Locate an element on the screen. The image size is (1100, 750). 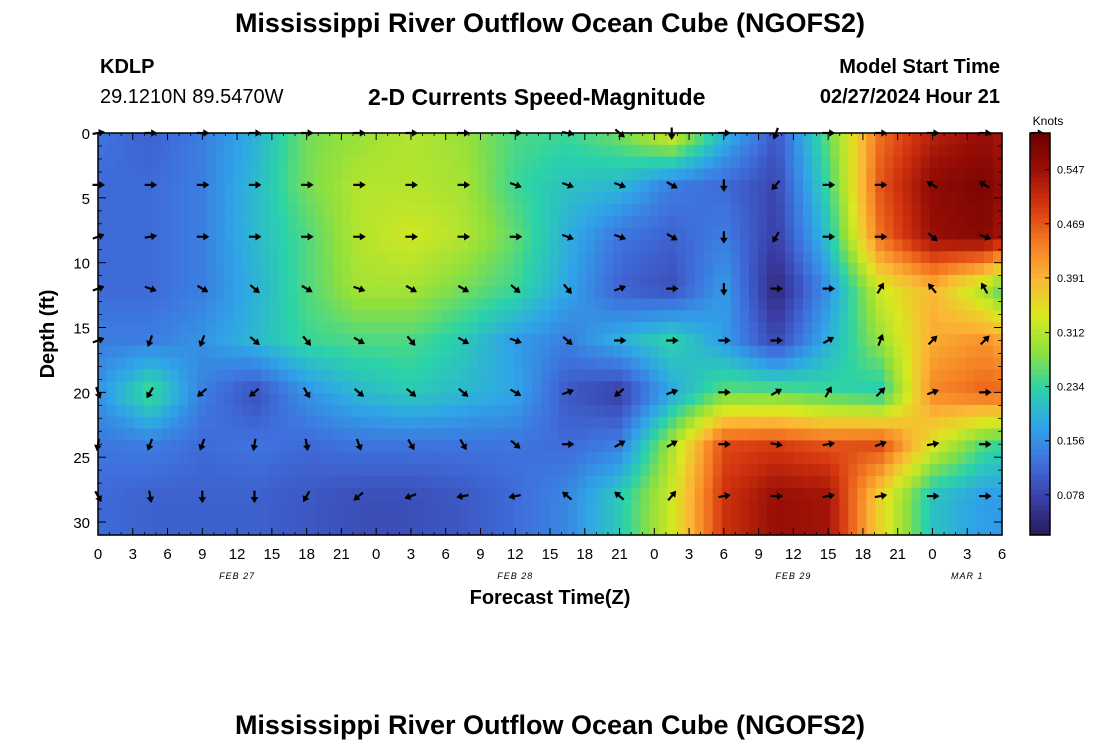
y-axis-label: Depth (ft) is located at coordinates (48, 334).